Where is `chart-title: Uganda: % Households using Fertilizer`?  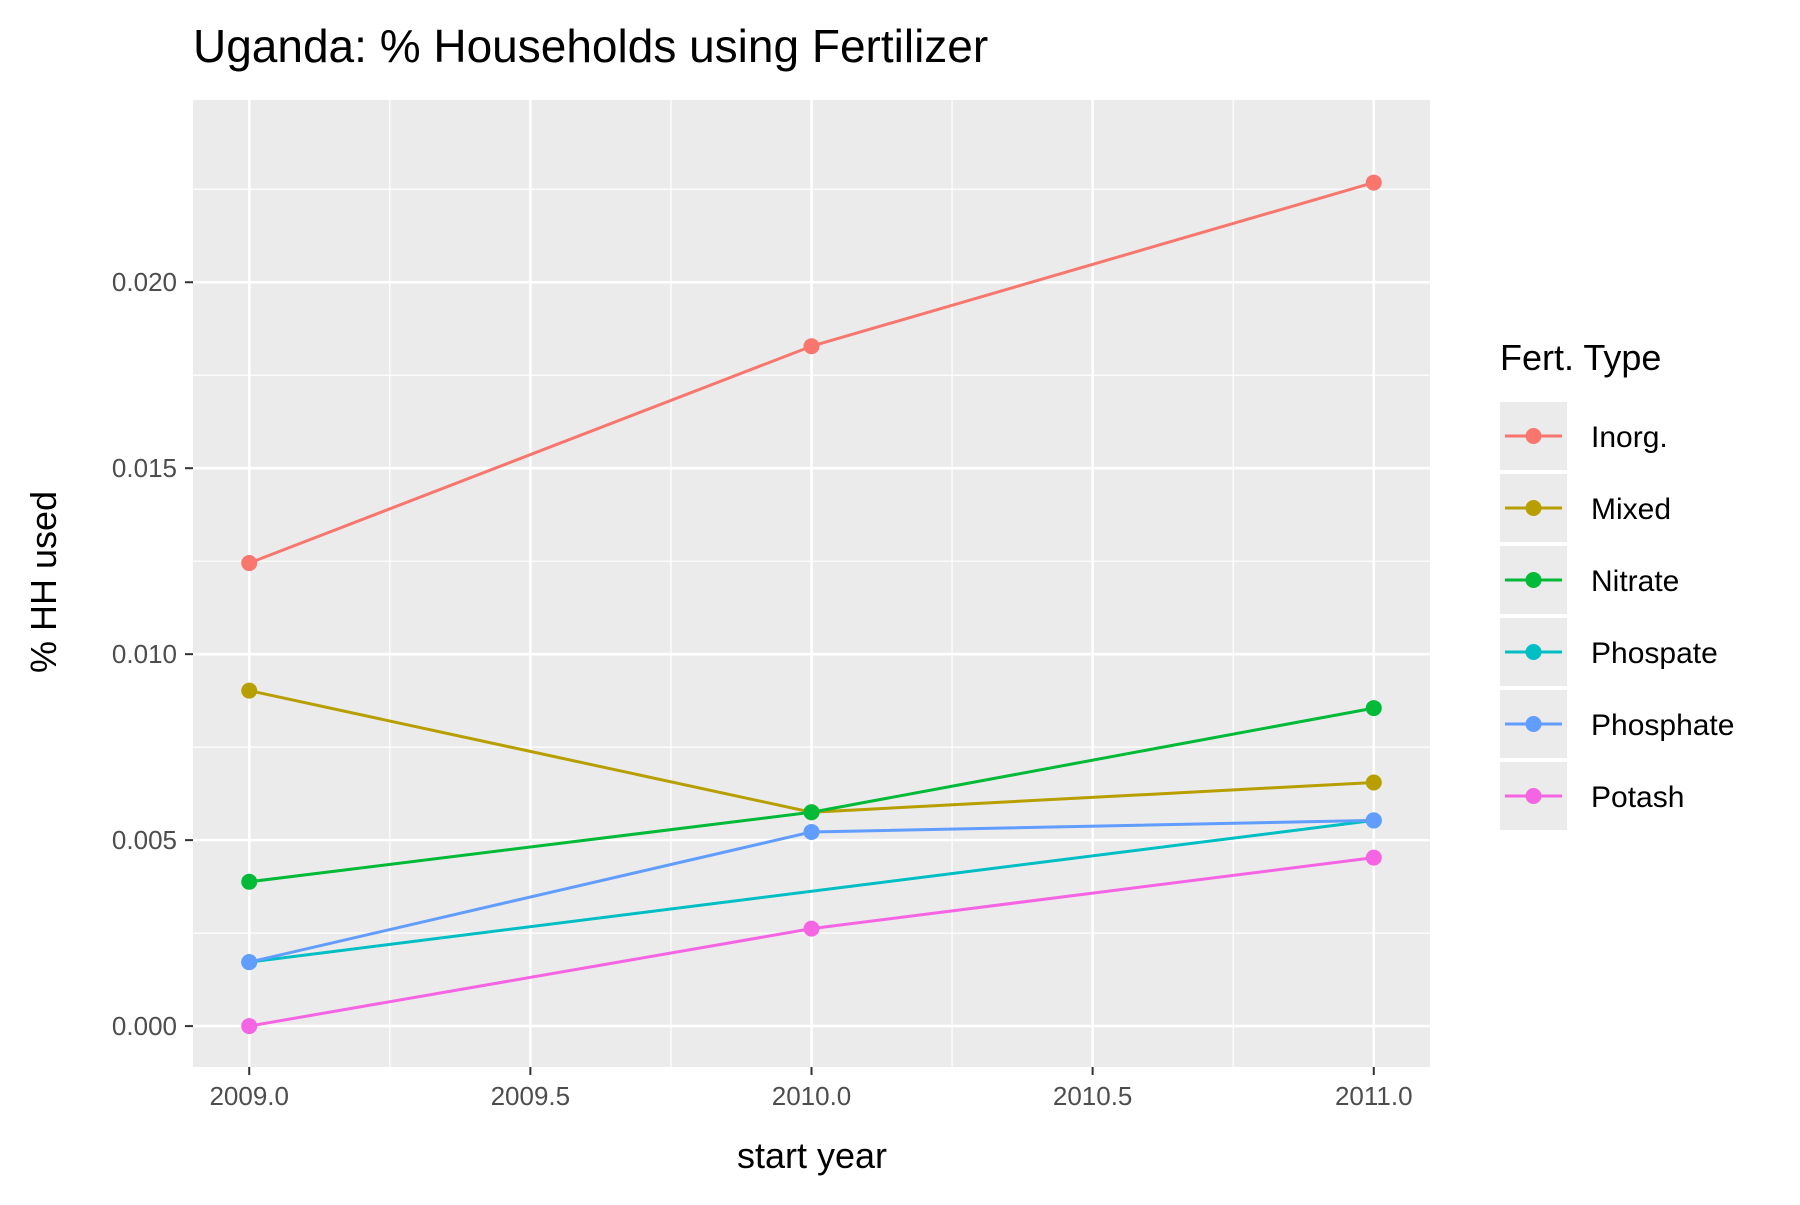 chart-title: Uganda: % Households using Fertilizer is located at coordinates (590, 46).